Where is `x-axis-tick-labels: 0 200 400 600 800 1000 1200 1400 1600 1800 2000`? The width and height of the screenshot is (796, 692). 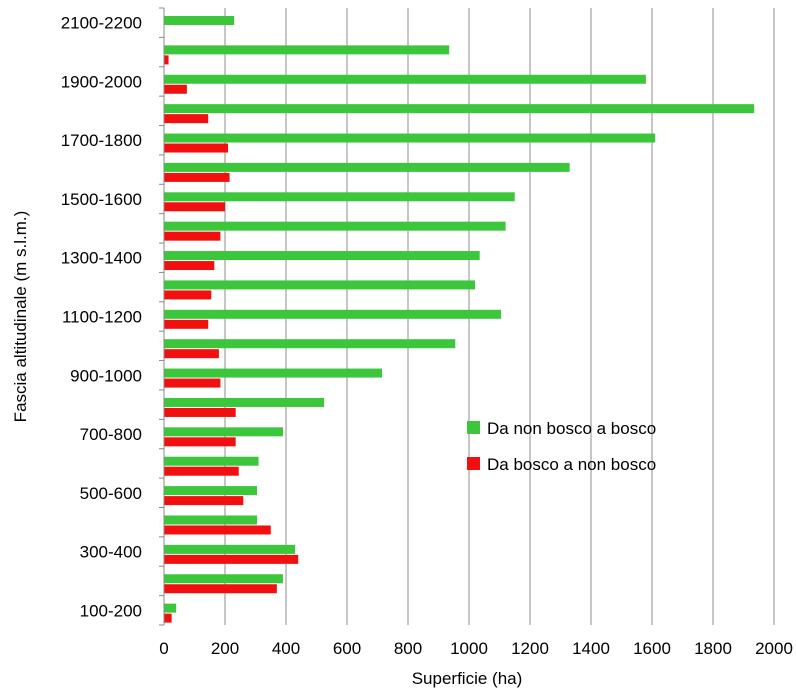 x-axis-tick-labels: 0 200 400 600 800 1000 1200 1400 1600 1800 2000 is located at coordinates (476, 648).